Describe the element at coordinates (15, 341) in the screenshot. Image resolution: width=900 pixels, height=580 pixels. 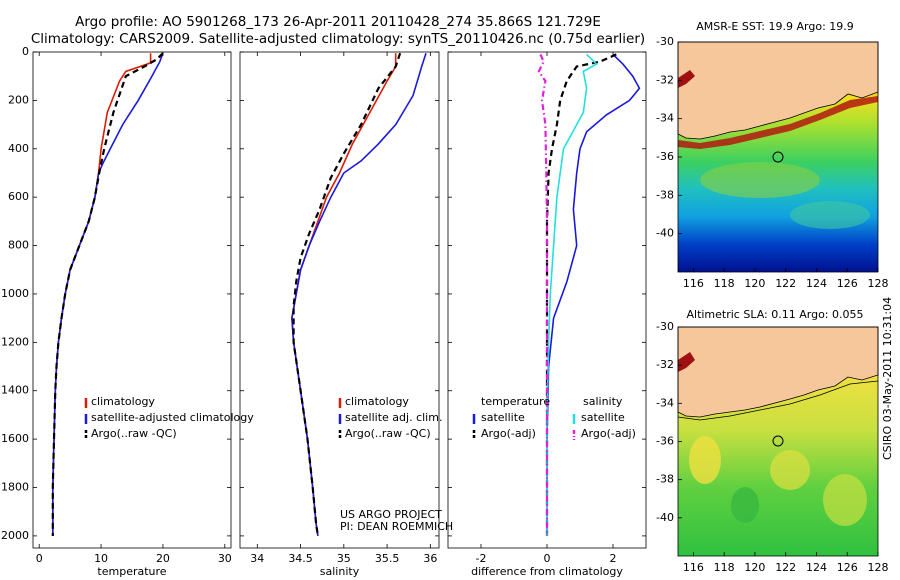
I see `y-tick-label: 1200` at that location.